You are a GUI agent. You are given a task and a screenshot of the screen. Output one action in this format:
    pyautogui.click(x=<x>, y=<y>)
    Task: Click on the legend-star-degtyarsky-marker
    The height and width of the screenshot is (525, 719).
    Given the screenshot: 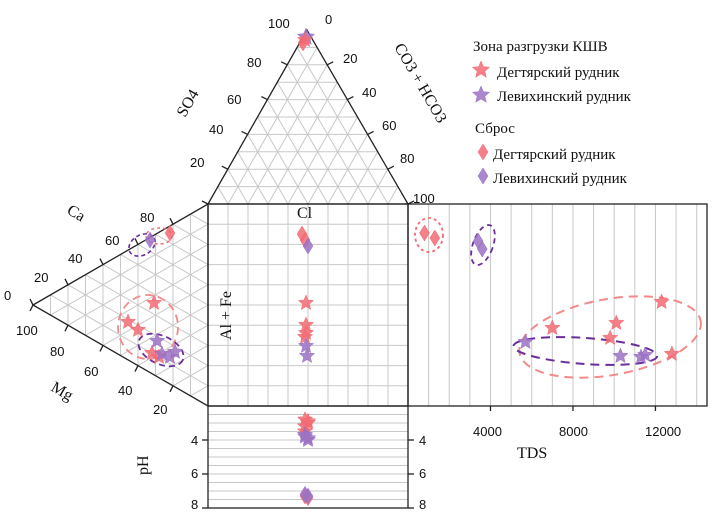 What is the action you would take?
    pyautogui.click(x=481, y=69)
    